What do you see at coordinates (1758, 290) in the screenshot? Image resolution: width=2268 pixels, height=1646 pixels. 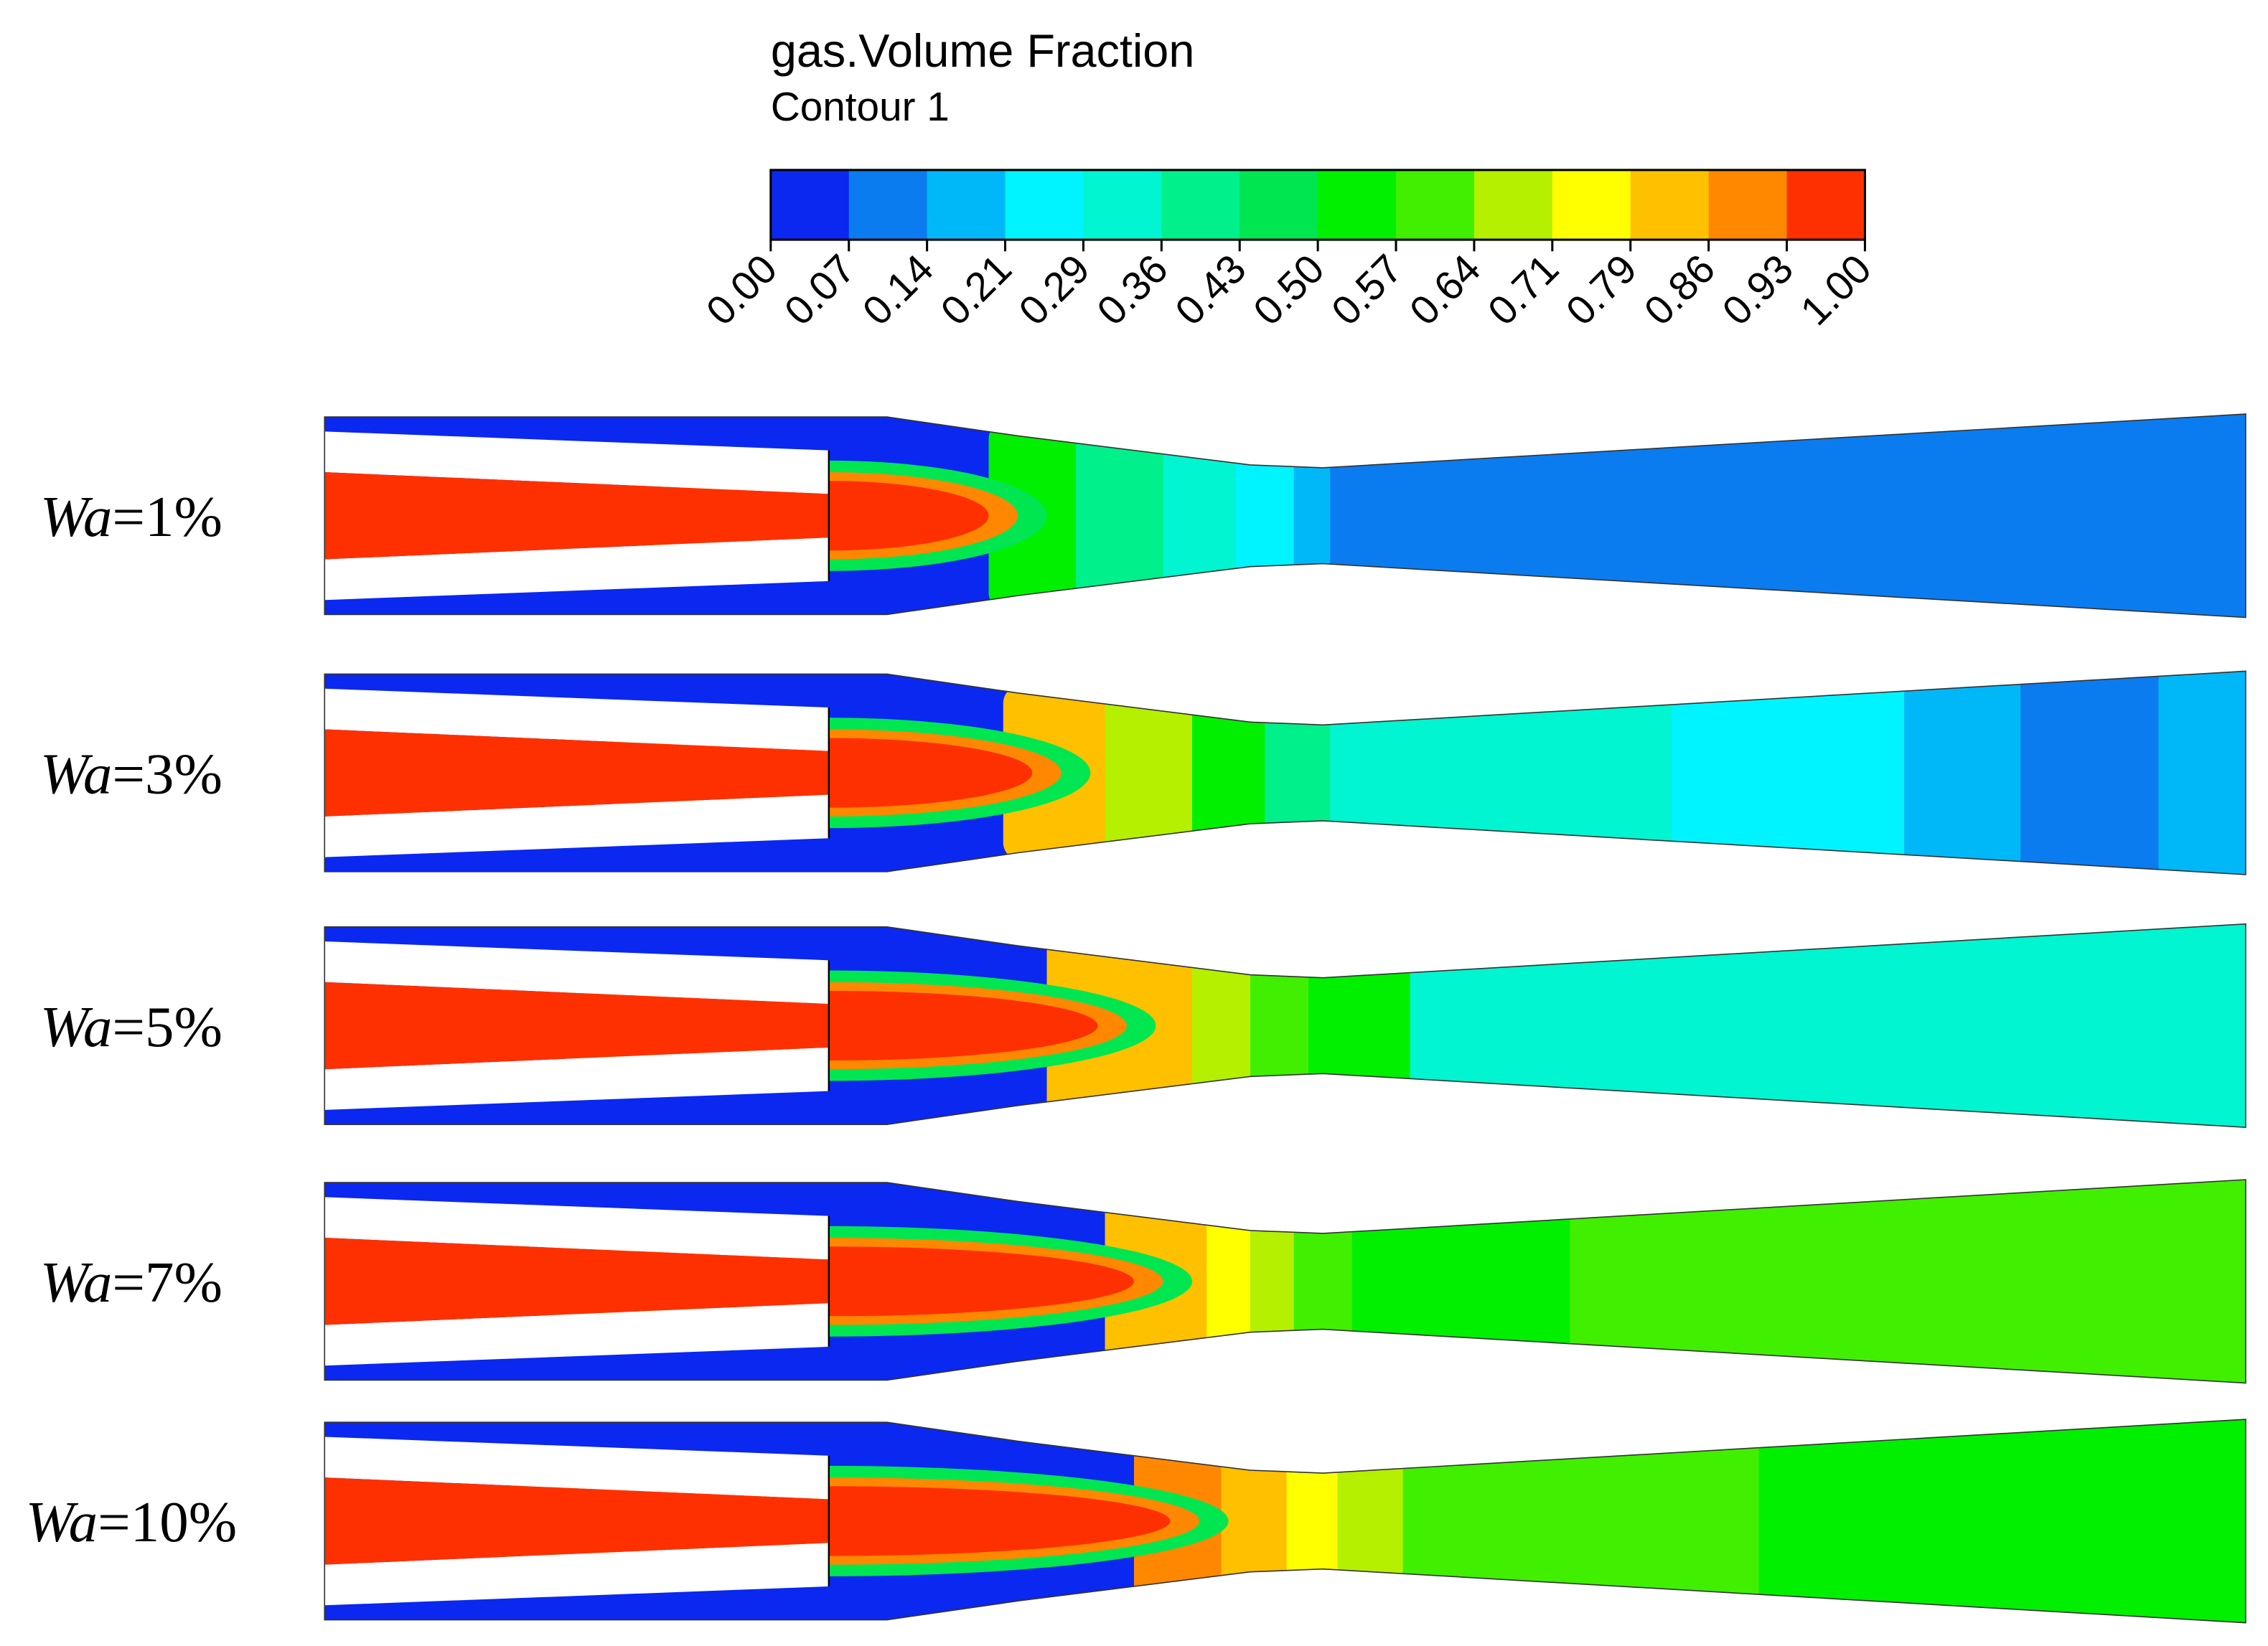 I see `colorbar-tick-label: 0.93` at bounding box center [1758, 290].